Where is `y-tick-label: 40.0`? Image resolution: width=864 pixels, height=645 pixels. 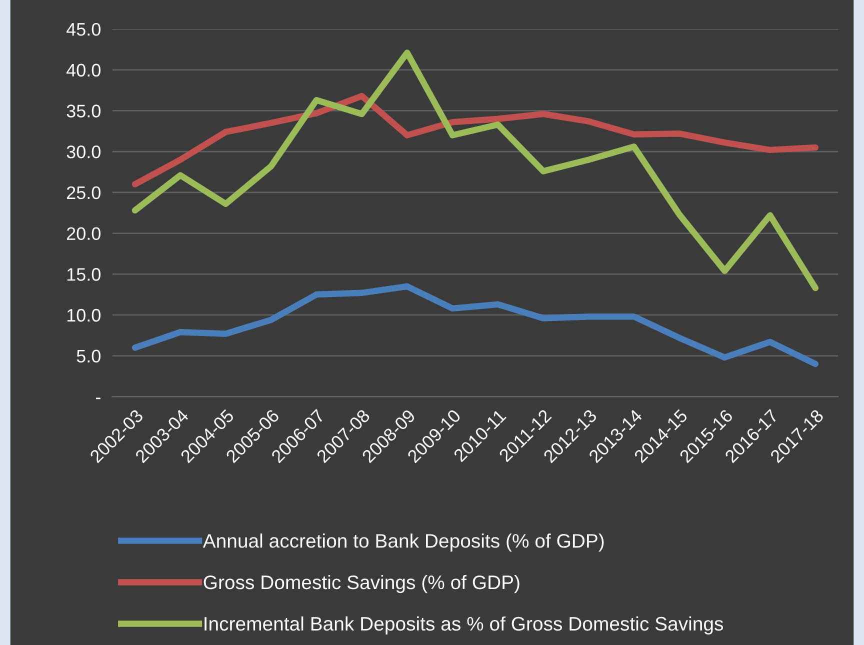
y-tick-label: 40.0 is located at coordinates (83, 70).